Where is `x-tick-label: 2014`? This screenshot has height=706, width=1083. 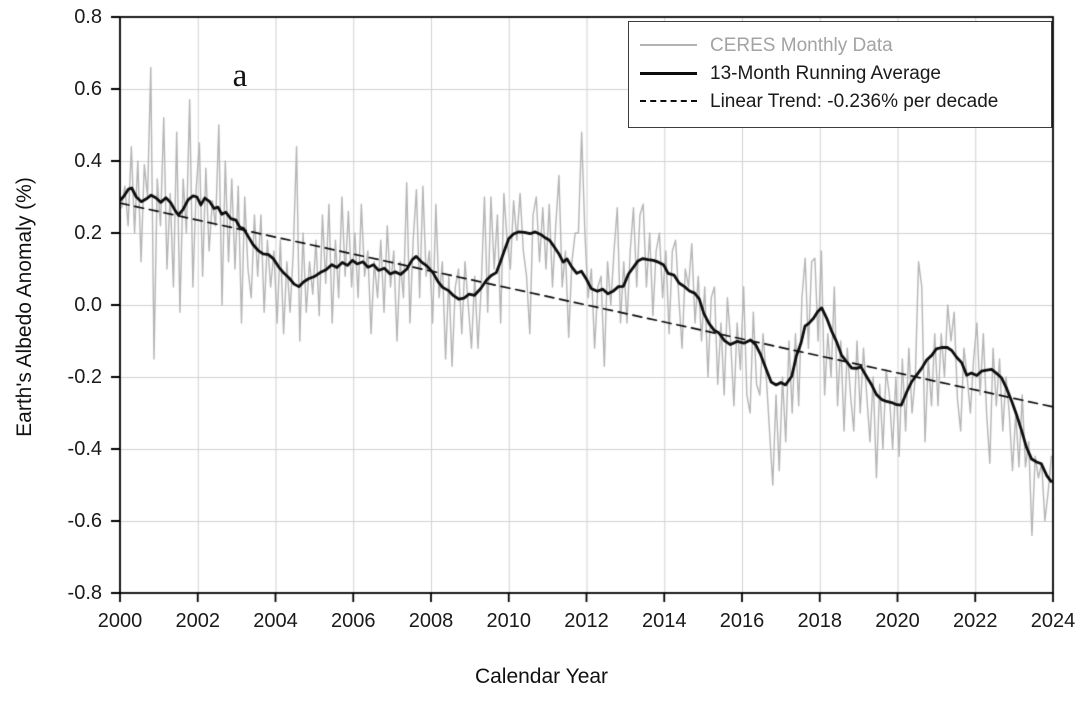
x-tick-label: 2014 is located at coordinates (664, 621).